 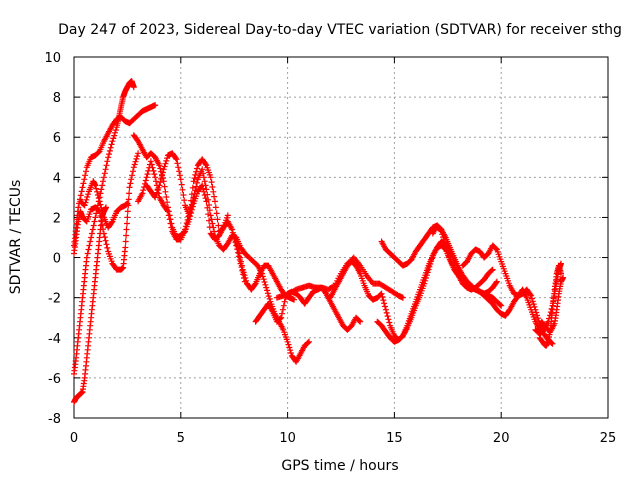 What do you see at coordinates (181, 438) in the screenshot?
I see `x-tick-label: 5` at bounding box center [181, 438].